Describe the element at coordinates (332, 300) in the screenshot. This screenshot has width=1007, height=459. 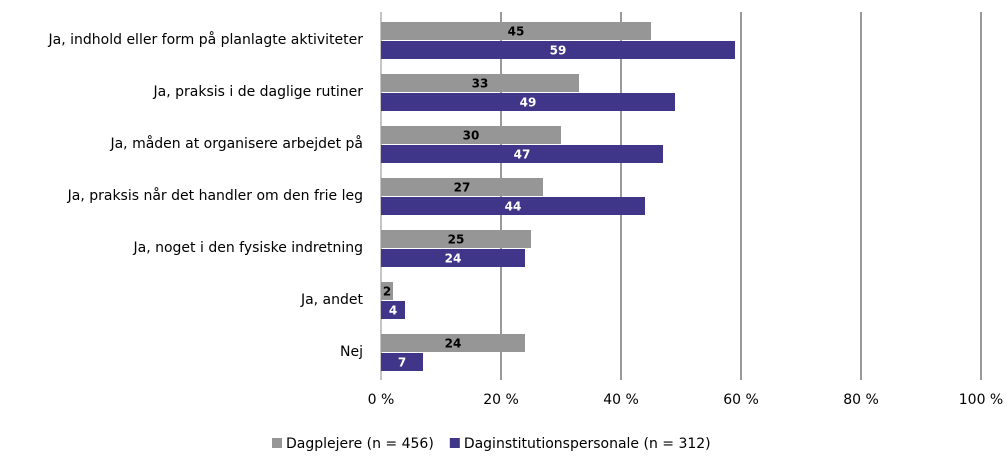
I see `category-label: Ja, andet` at that location.